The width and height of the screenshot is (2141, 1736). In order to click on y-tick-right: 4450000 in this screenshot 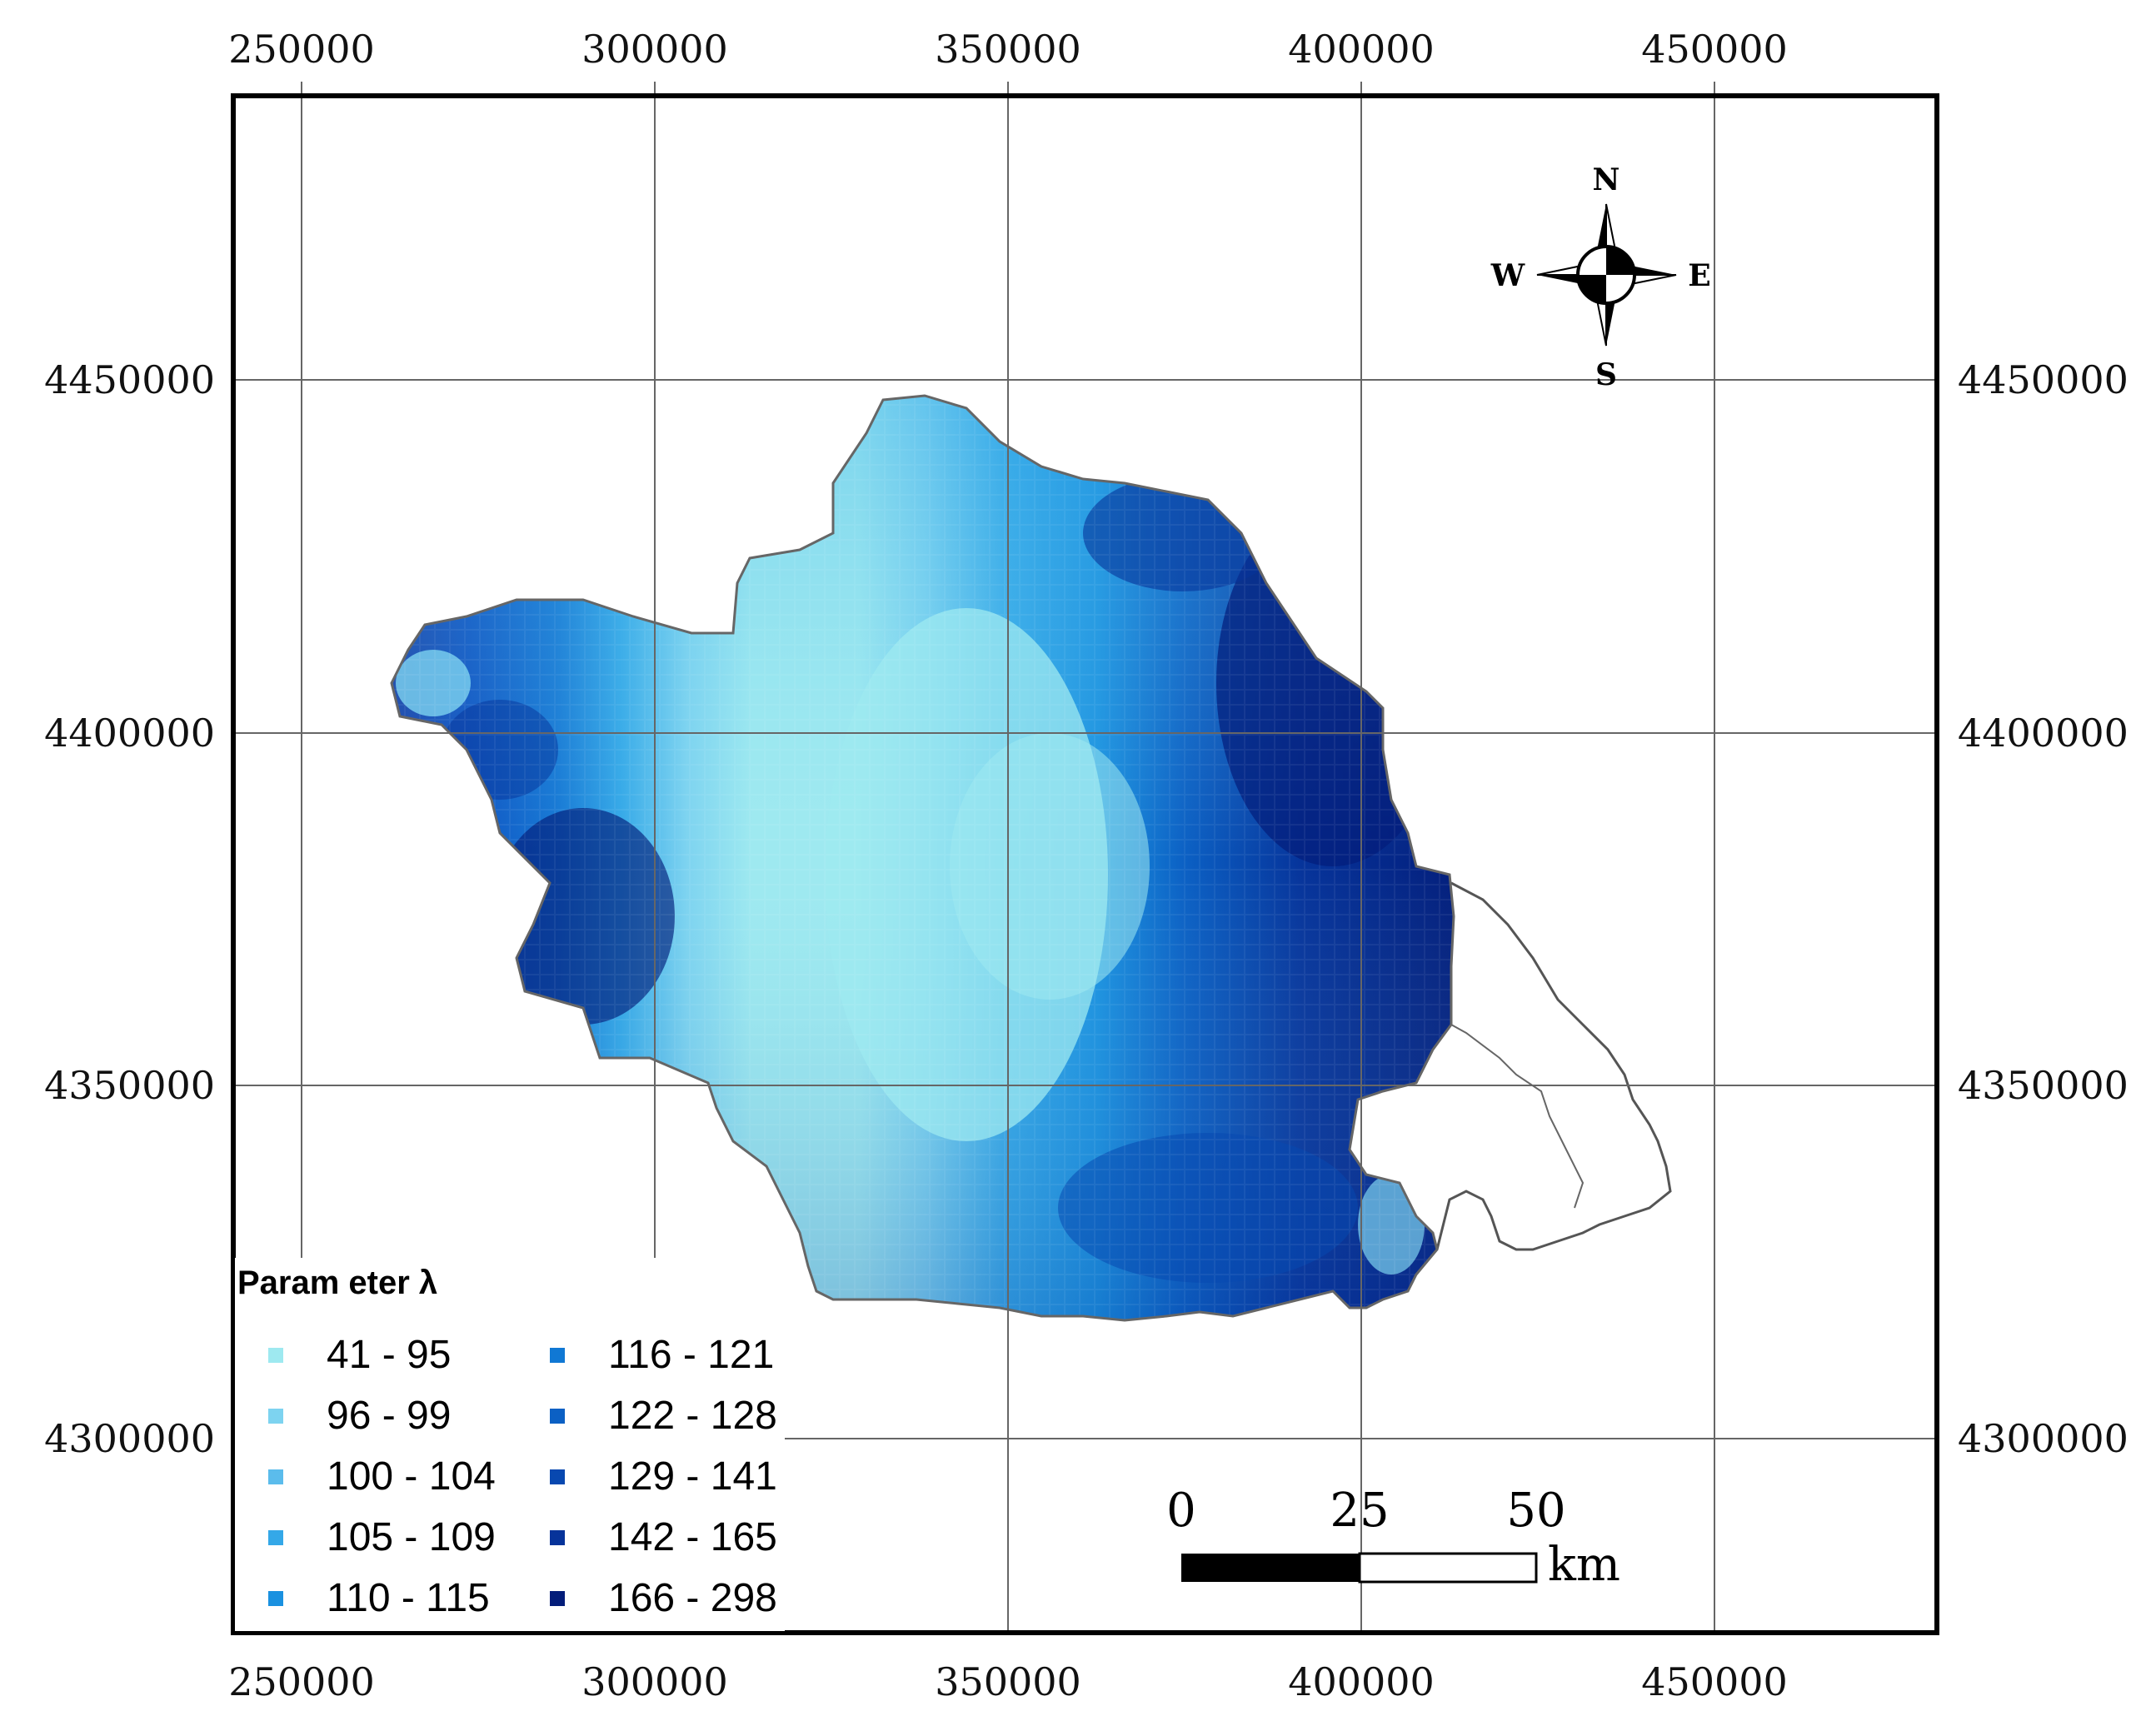, I will do `click(2044, 379)`.